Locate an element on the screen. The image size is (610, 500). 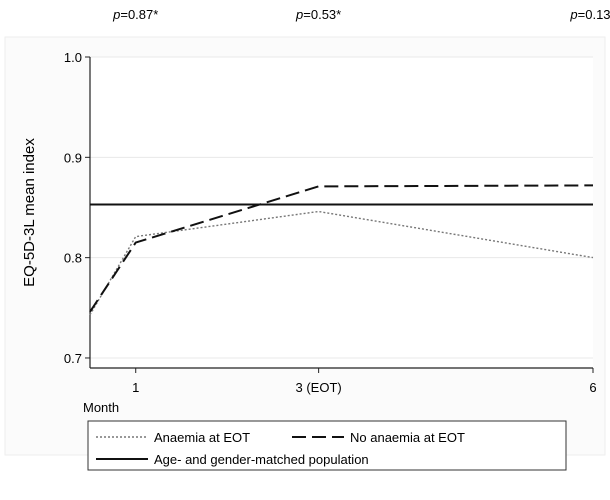
x-tick-label: 6 is located at coordinates (592, 387).